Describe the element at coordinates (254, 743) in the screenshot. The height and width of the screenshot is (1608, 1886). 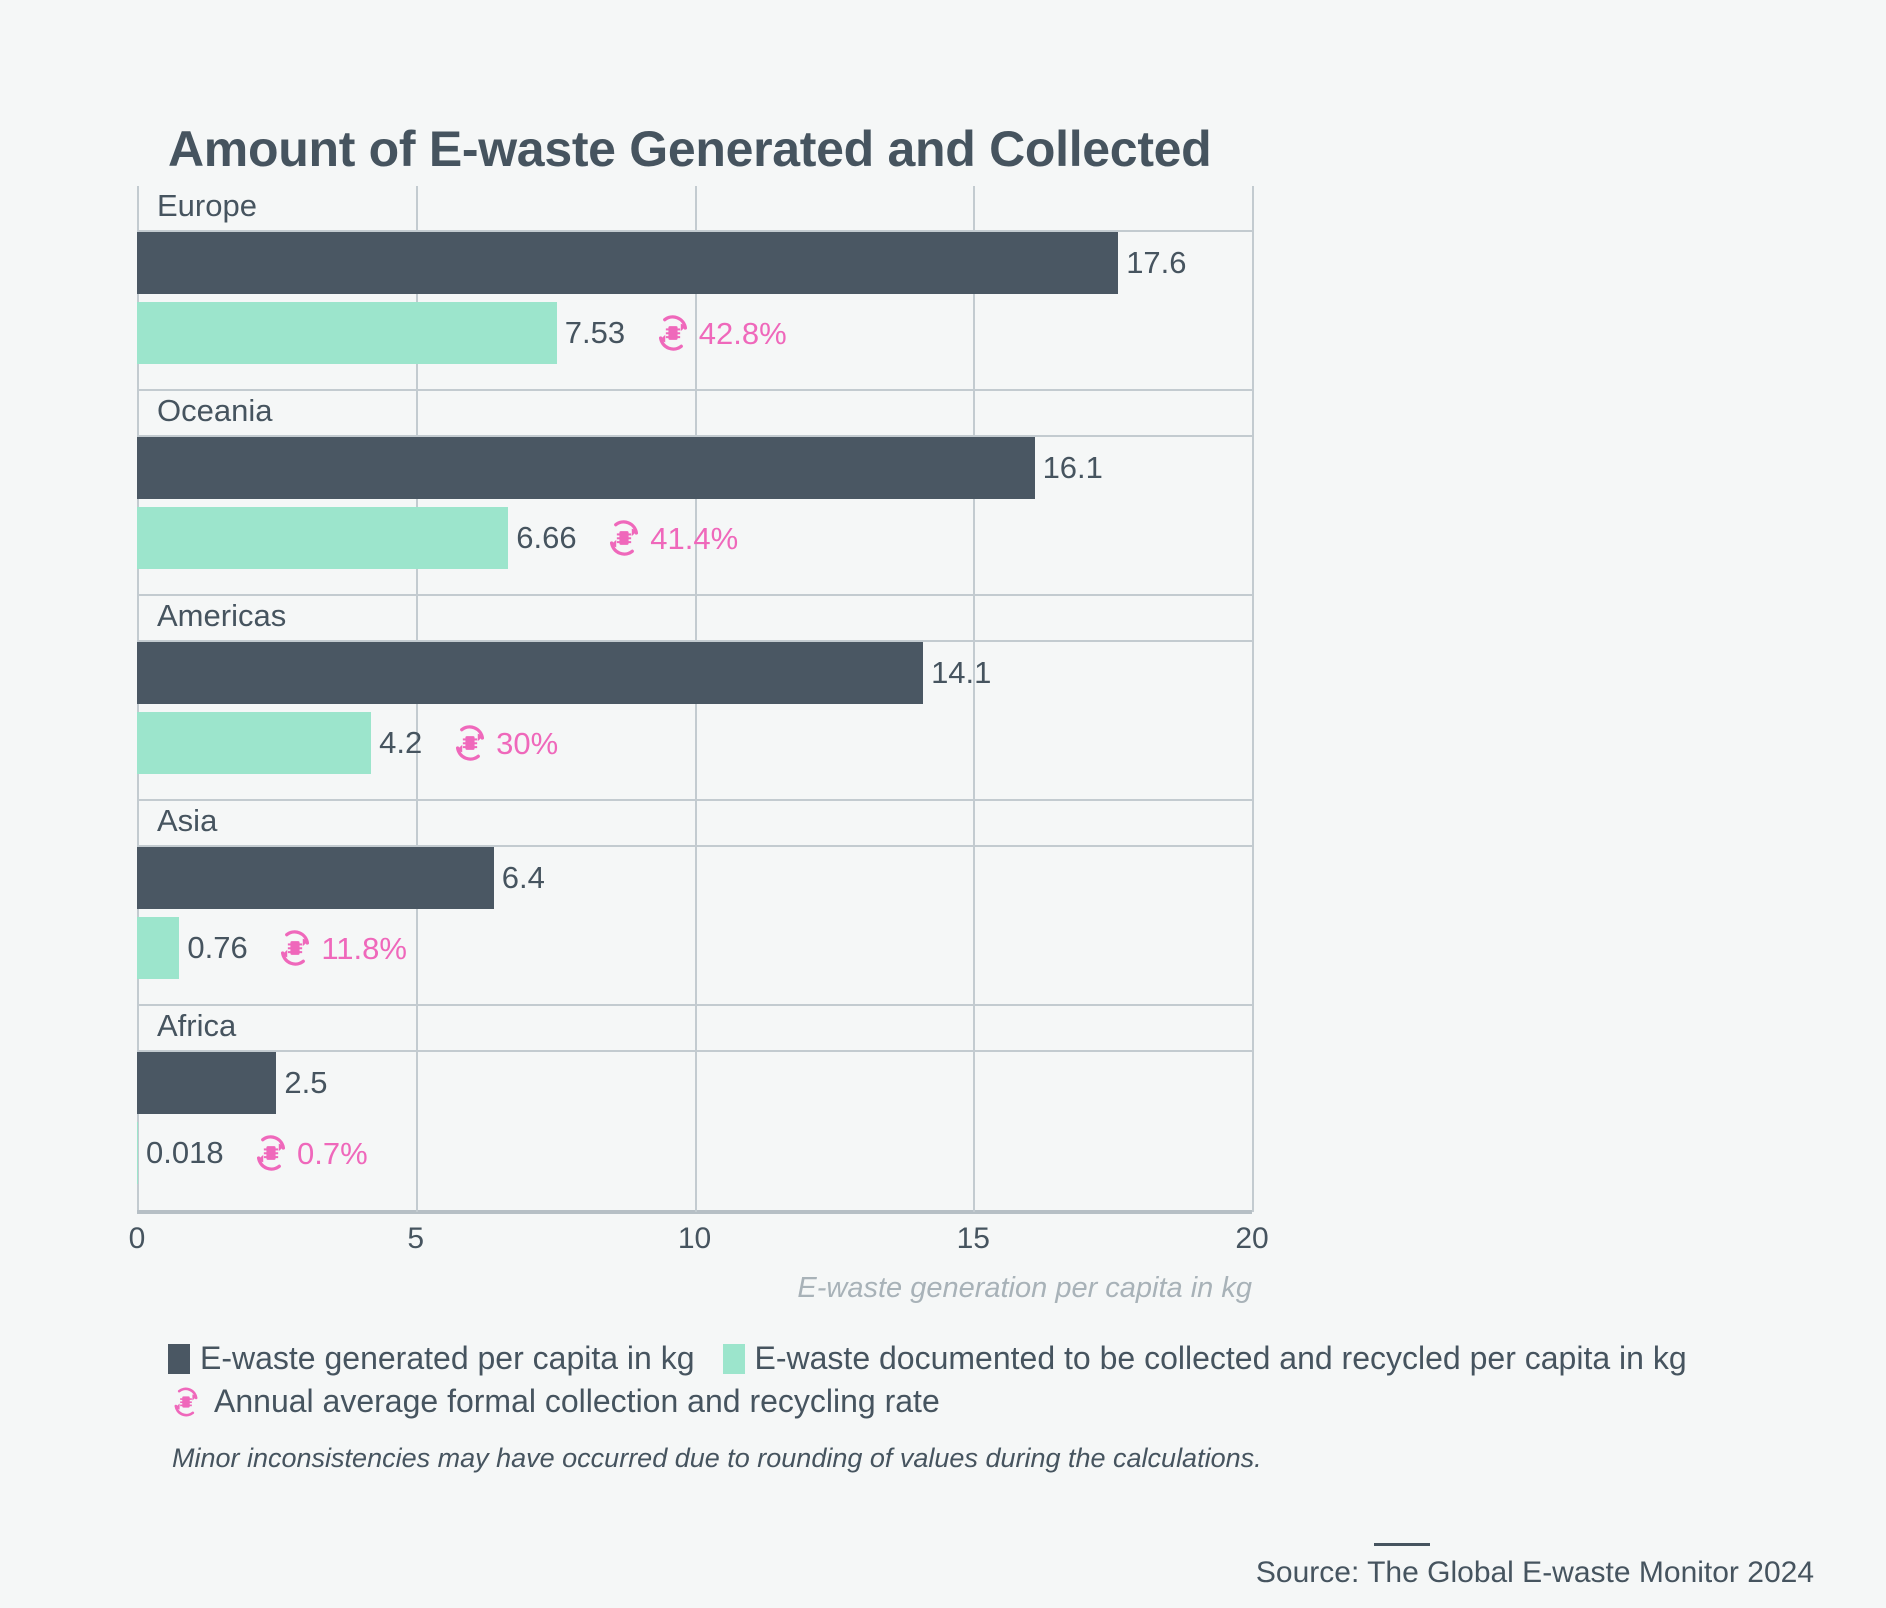
I see `bar-collected-americas` at that location.